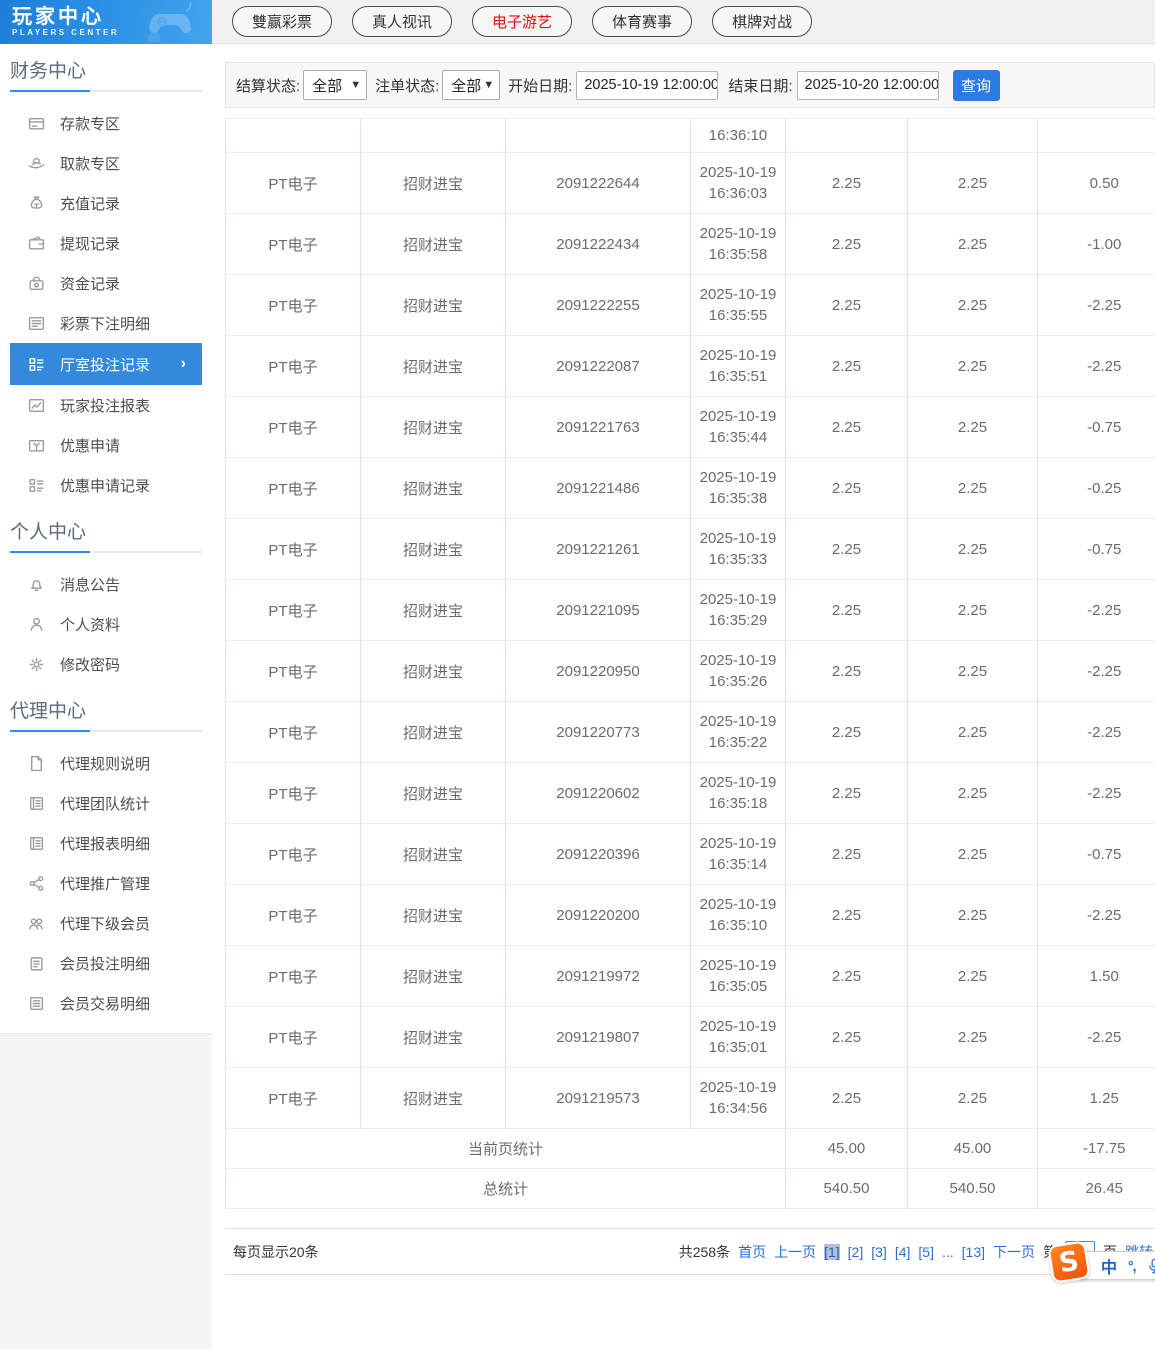  What do you see at coordinates (1096, 732) in the screenshot?
I see `winloss-cell: -2.25` at bounding box center [1096, 732].